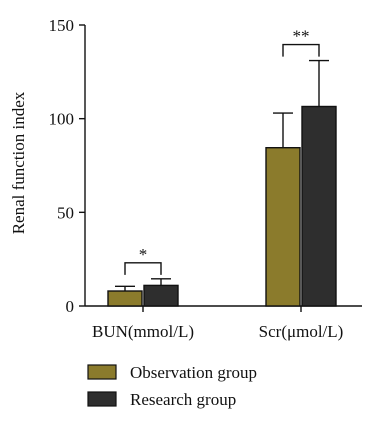 Image resolution: width=366 pixels, height=424 pixels. I want to click on y-axis: 0 50 100 150, so click(67, 166).